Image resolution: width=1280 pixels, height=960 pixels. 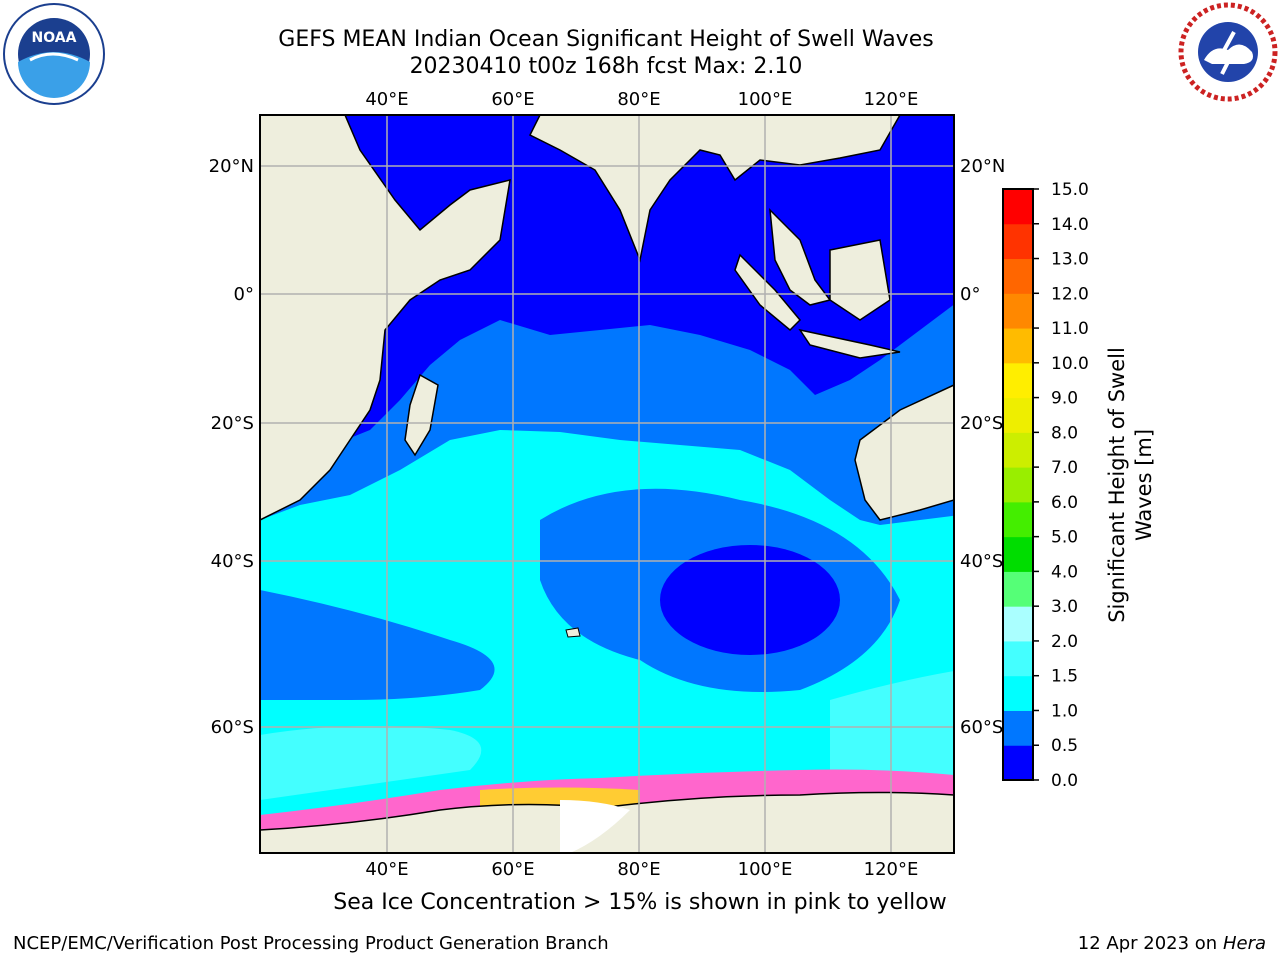 I want to click on lat-label-left: 0°, so click(x=244, y=294).